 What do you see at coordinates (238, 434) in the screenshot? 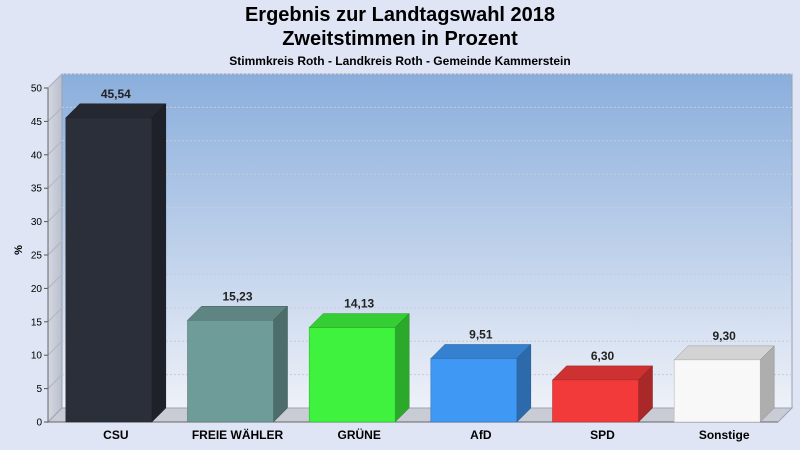
I see `category-label: FREIE WÄHLER` at bounding box center [238, 434].